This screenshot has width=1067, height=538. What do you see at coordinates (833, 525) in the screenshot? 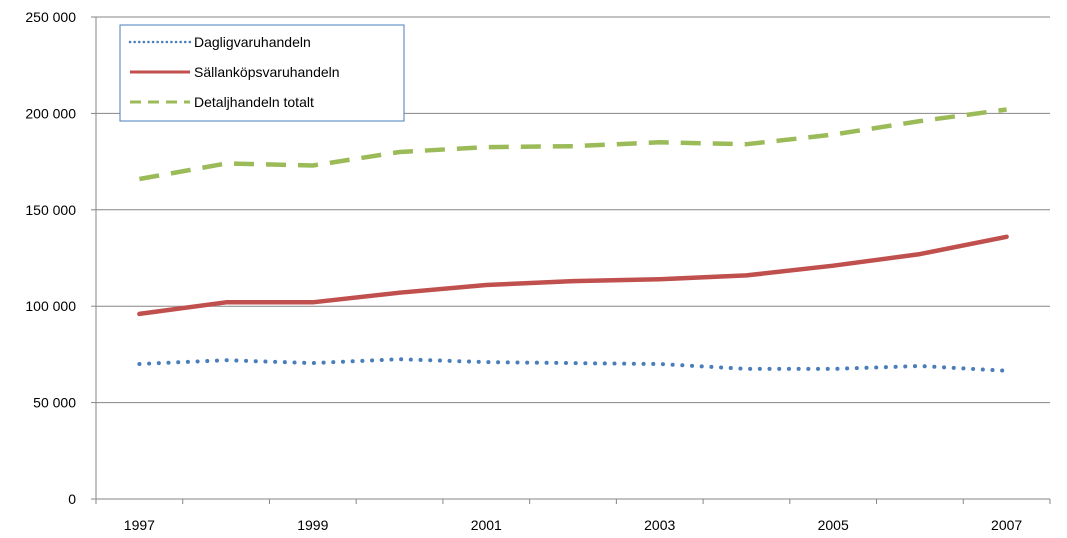
I see `x-tick-label: 2005` at bounding box center [833, 525].